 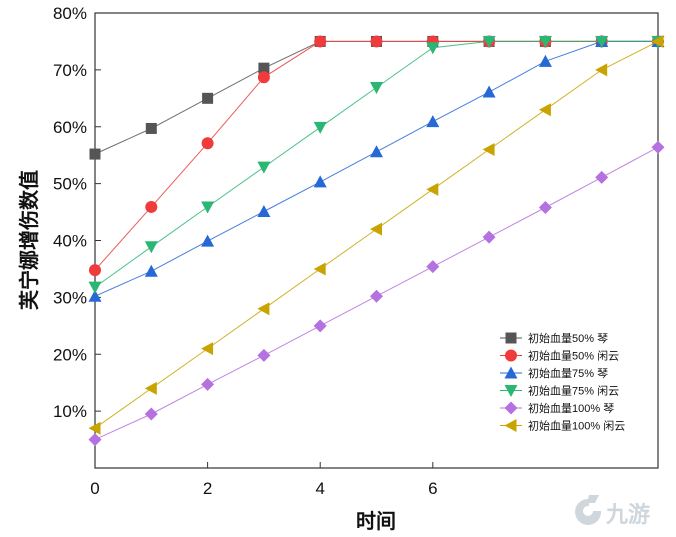 I want to click on y-tick-label: 10%, so click(x=70, y=411).